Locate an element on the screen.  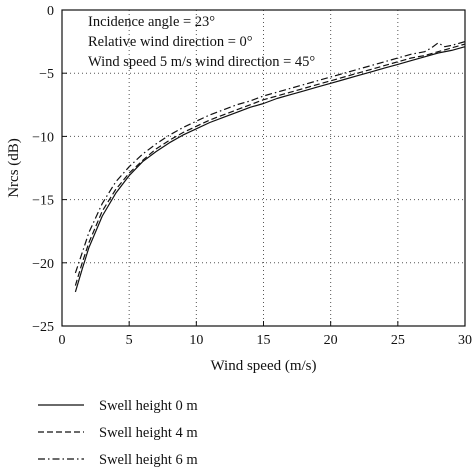
x-tick-label: 30 is located at coordinates (465, 340).